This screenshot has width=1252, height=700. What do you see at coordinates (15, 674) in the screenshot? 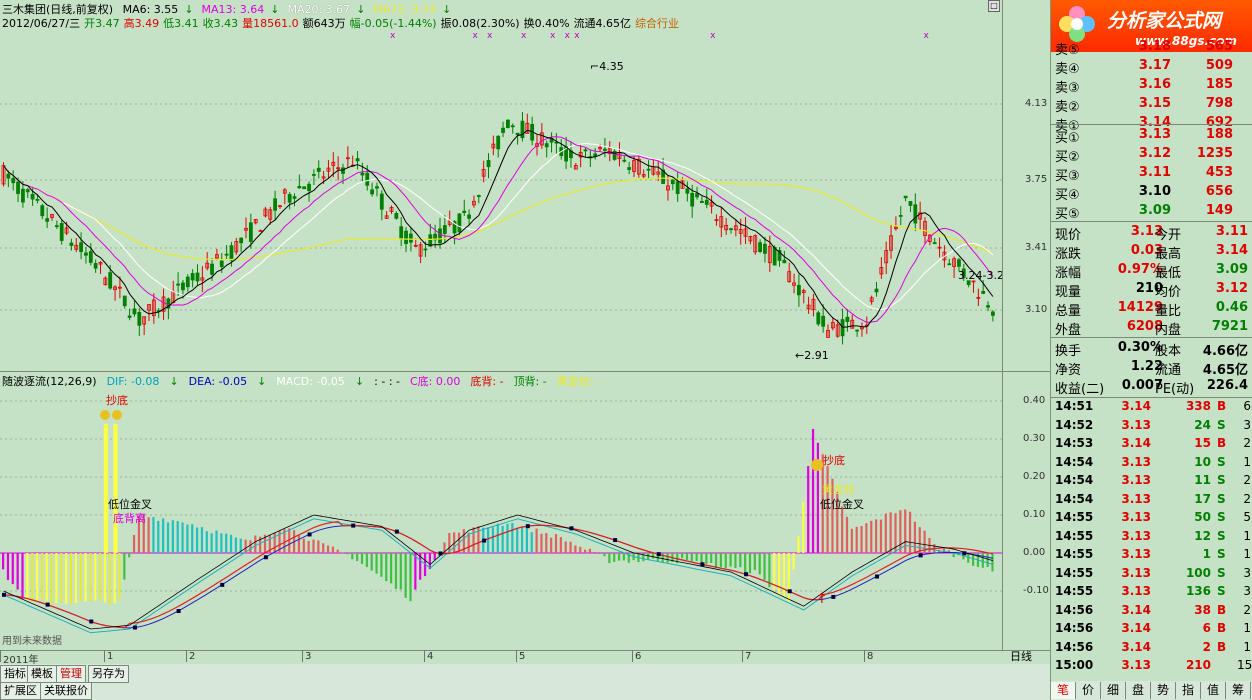
I see `tab-indicator: 指标` at bounding box center [15, 674].